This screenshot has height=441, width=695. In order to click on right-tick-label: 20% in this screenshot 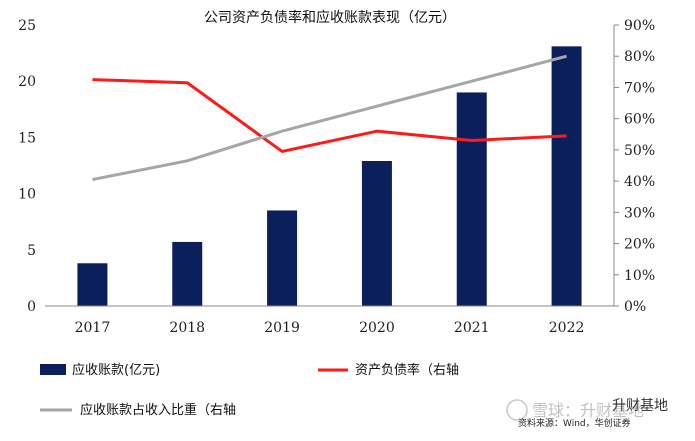, I will do `click(639, 245)`.